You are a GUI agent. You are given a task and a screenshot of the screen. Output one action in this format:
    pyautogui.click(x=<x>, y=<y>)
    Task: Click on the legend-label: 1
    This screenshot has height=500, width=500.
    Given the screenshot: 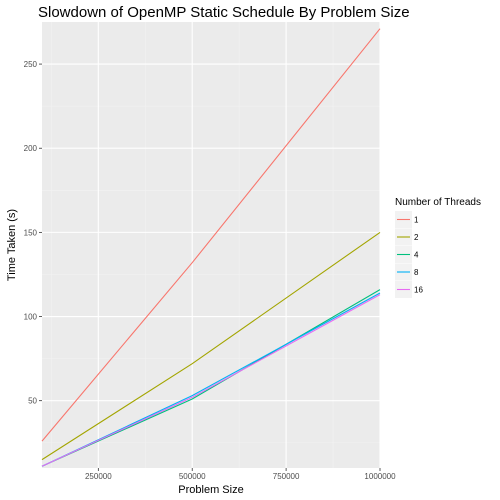 What is the action you would take?
    pyautogui.click(x=416, y=220)
    